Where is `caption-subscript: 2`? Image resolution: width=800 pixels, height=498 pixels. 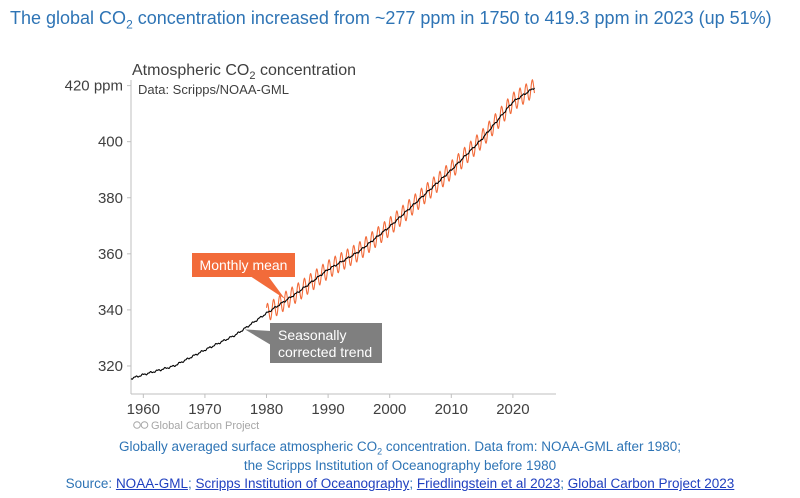
caption-subscript: 2 is located at coordinates (380, 451).